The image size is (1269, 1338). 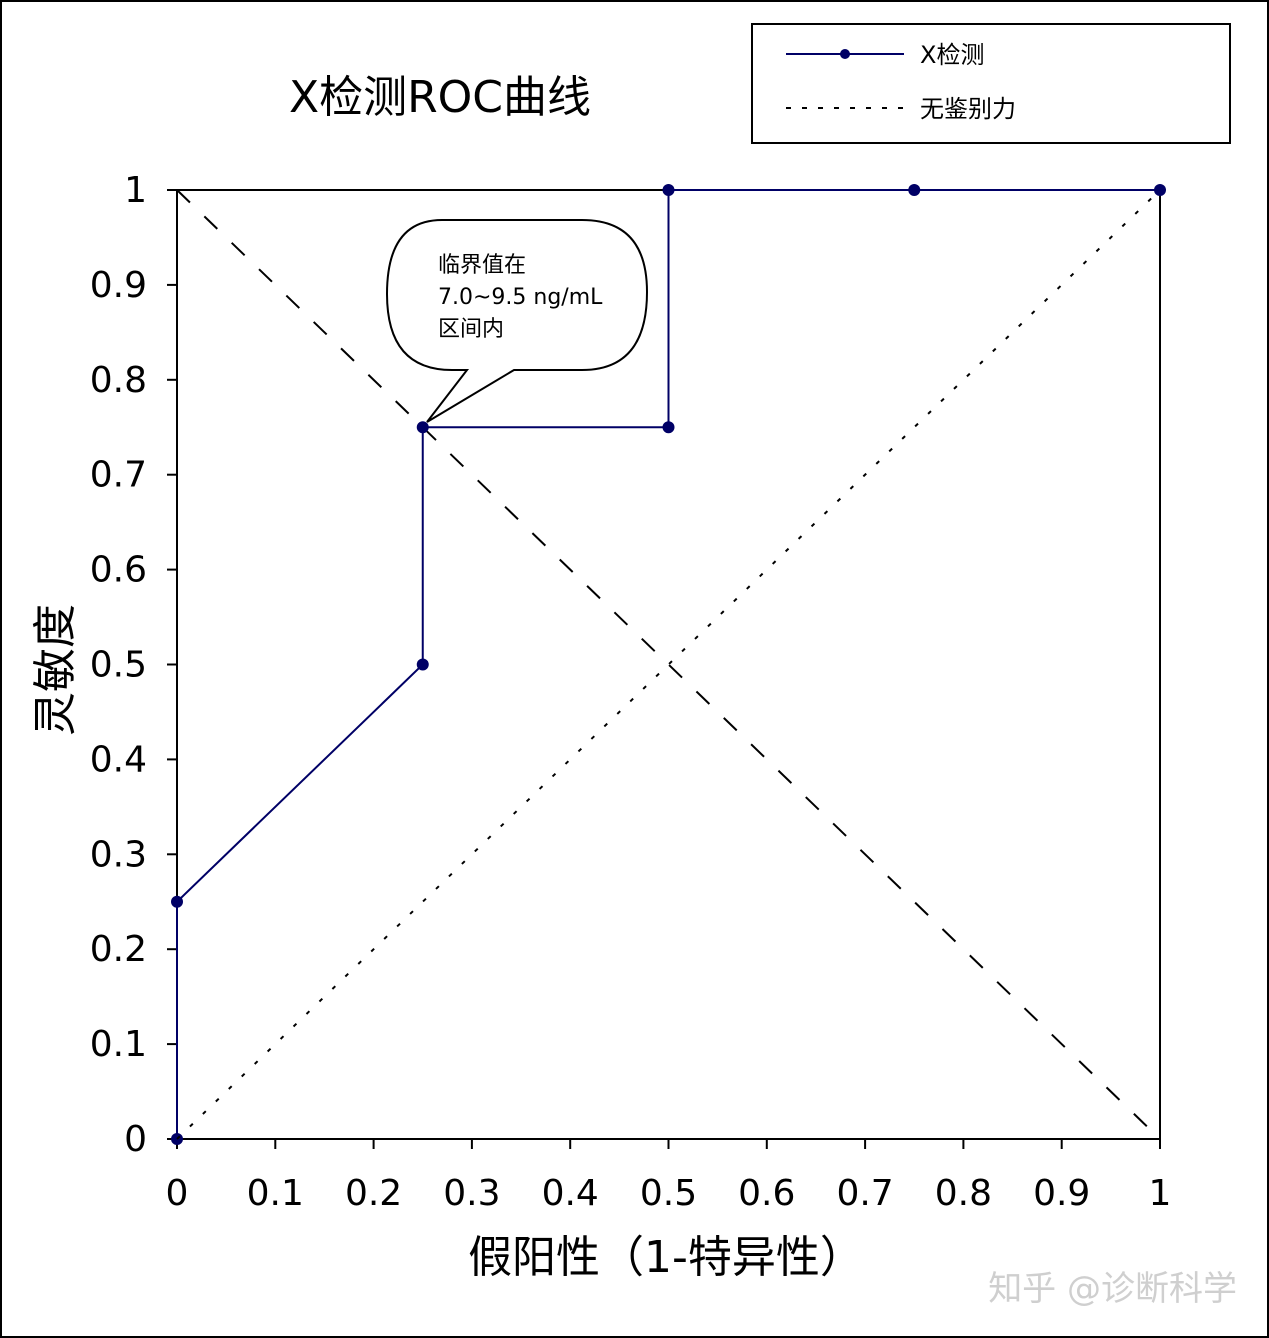 What do you see at coordinates (864, 1193) in the screenshot?
I see `x-tick-label: 0.7` at bounding box center [864, 1193].